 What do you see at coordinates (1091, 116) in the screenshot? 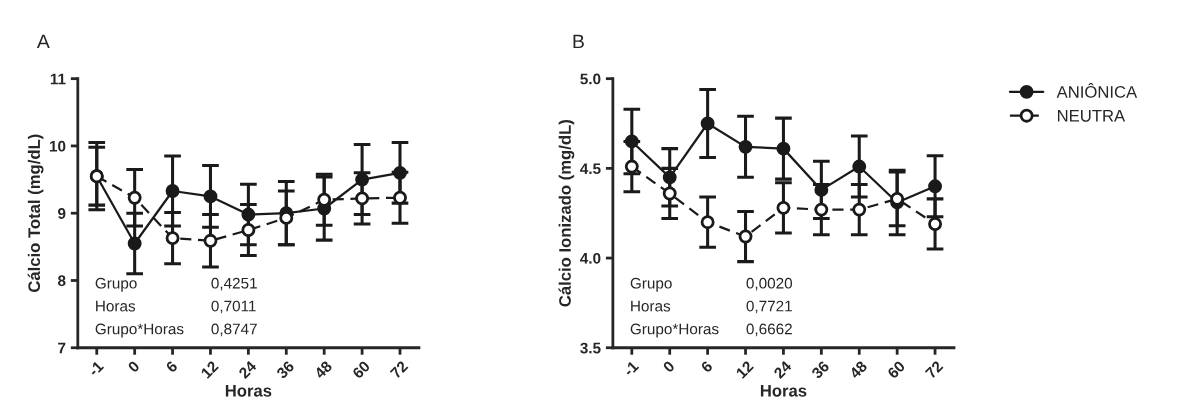
I see `legend-label: NEUTRA` at bounding box center [1091, 116].